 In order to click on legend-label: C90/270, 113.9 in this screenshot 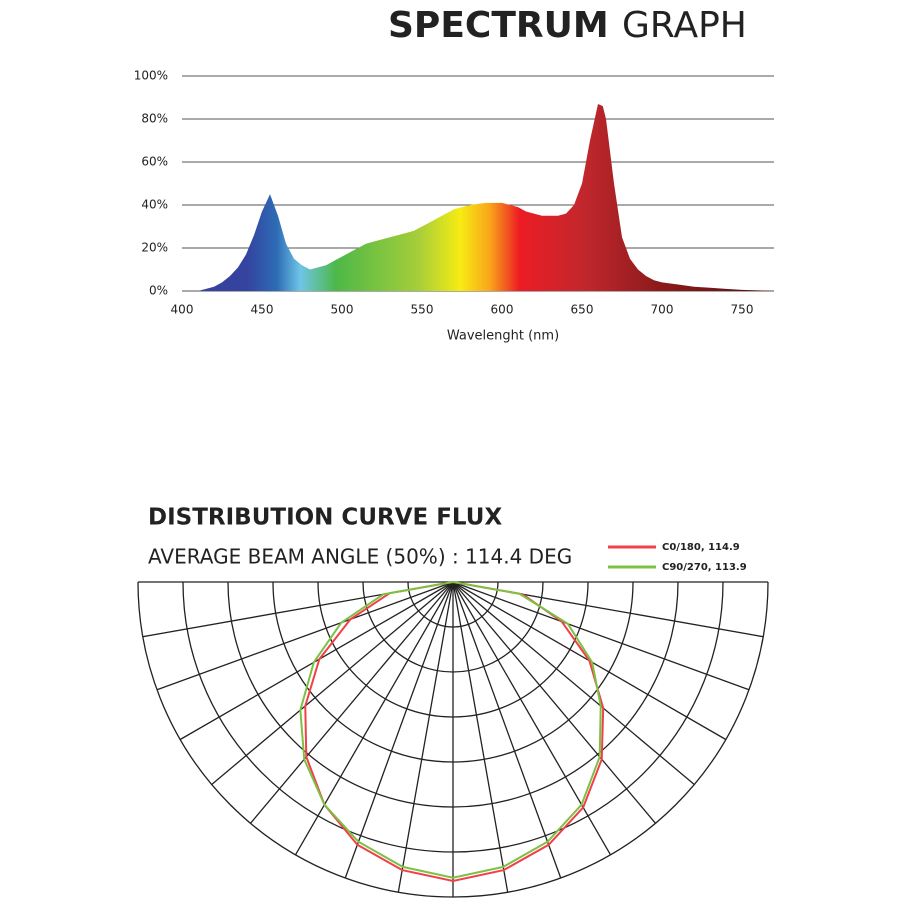, I will do `click(704, 567)`.